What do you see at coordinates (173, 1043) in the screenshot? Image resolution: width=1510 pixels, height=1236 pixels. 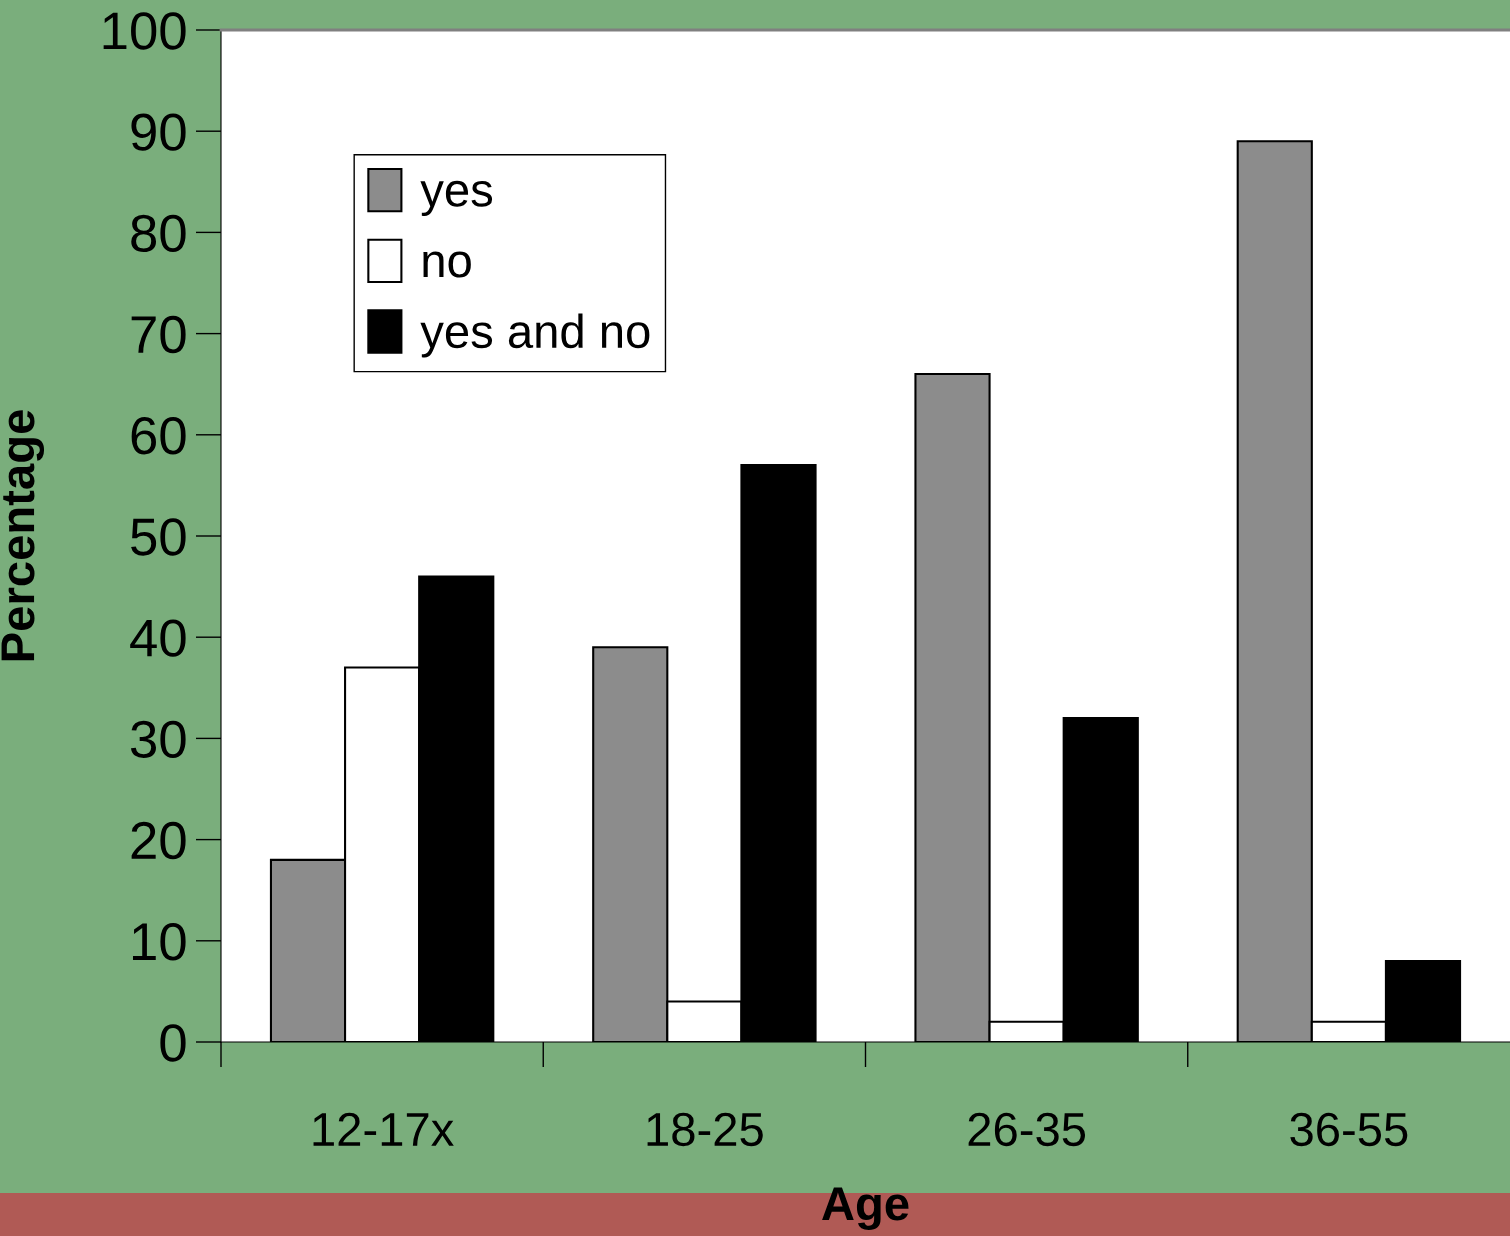 I see `y-tick-label: 0` at bounding box center [173, 1043].